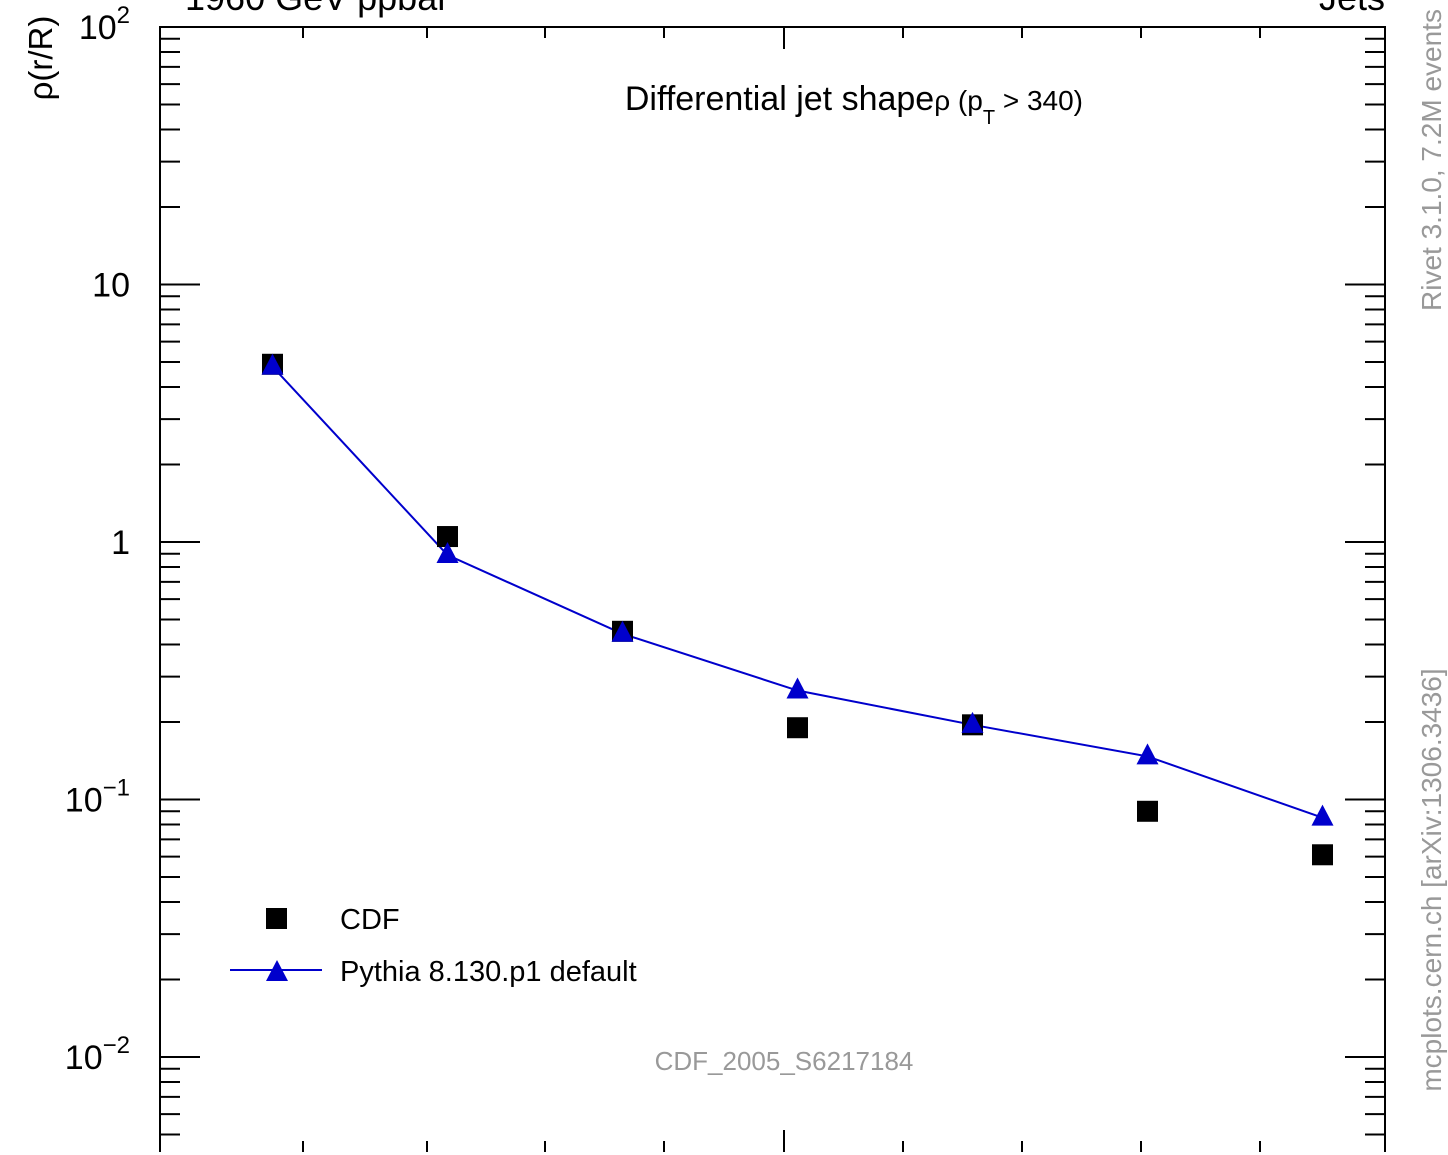  What do you see at coordinates (276, 918) in the screenshot?
I see `legend-marker-cdf` at bounding box center [276, 918].